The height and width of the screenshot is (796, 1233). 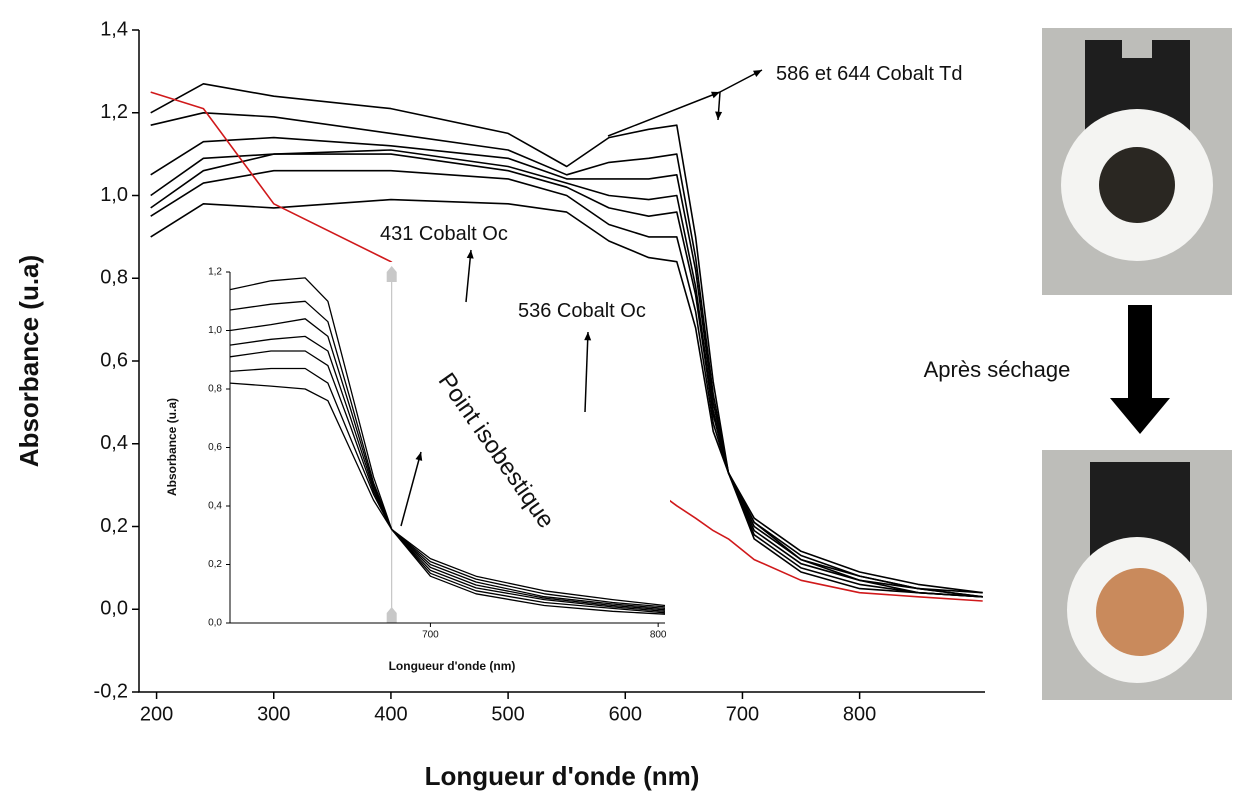 I want to click on y-tick-label: 1,4, so click(x=114, y=29).